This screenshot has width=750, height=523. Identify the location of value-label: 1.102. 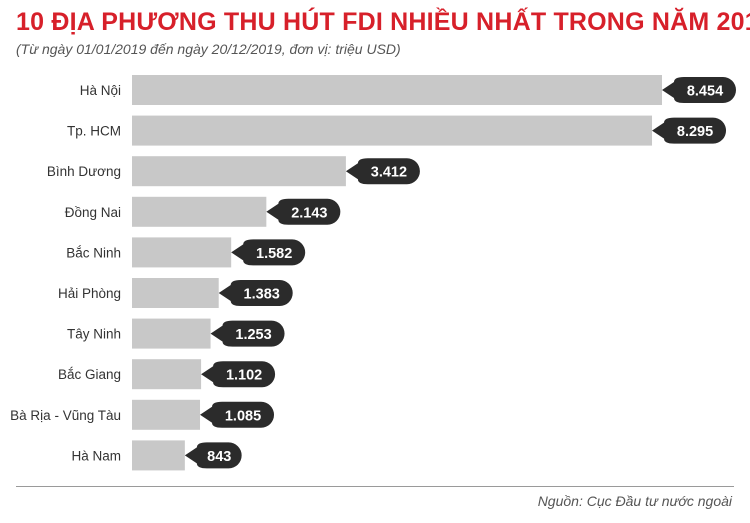
(244, 376).